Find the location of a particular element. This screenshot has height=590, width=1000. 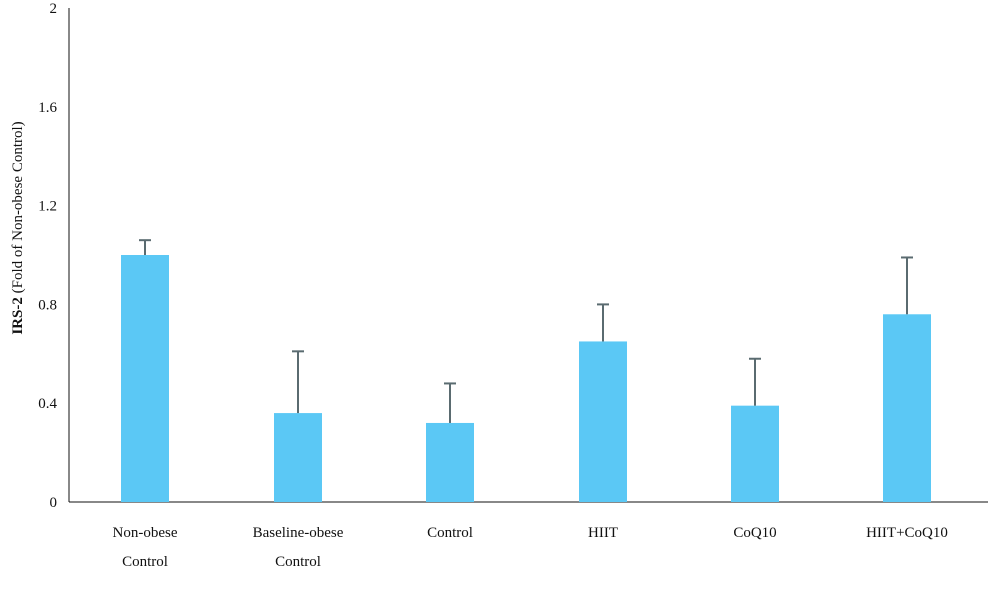

x-tick-label: CoQ10 is located at coordinates (754, 533).